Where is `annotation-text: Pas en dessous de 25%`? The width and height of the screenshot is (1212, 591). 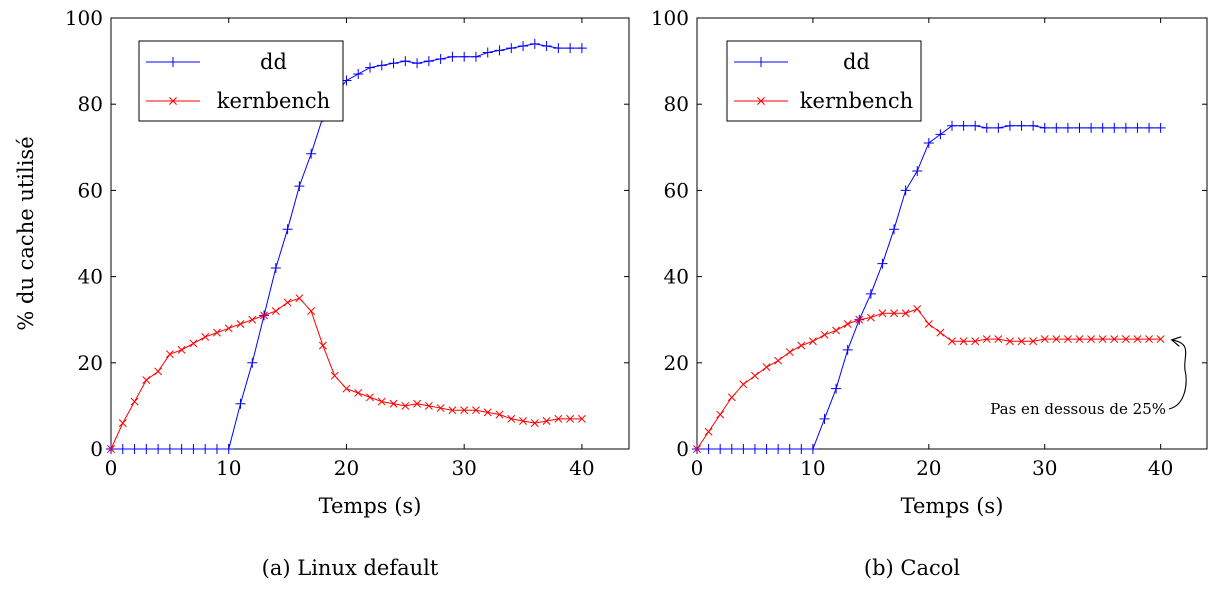 annotation-text: Pas en dessous de 25% is located at coordinates (1078, 409).